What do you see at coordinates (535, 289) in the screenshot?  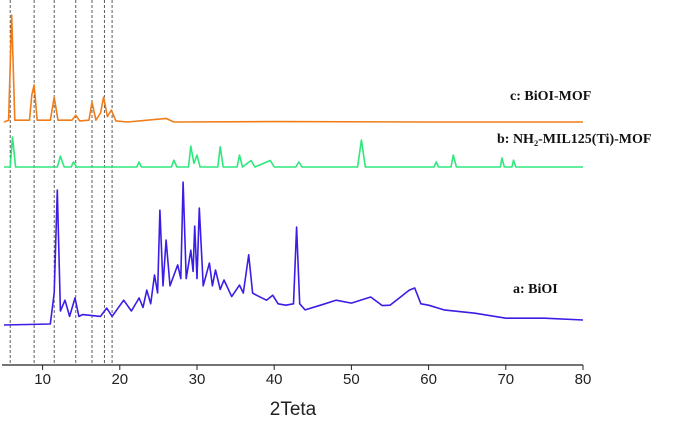 I see `series-label: a: BiOI` at bounding box center [535, 289].